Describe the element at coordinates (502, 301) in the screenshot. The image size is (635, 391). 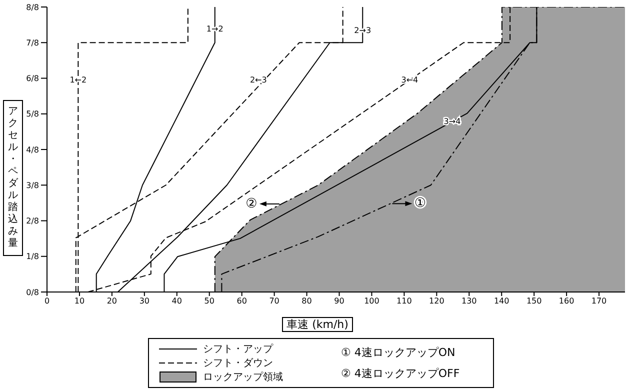
I see `x-tick-label: 140` at that location.